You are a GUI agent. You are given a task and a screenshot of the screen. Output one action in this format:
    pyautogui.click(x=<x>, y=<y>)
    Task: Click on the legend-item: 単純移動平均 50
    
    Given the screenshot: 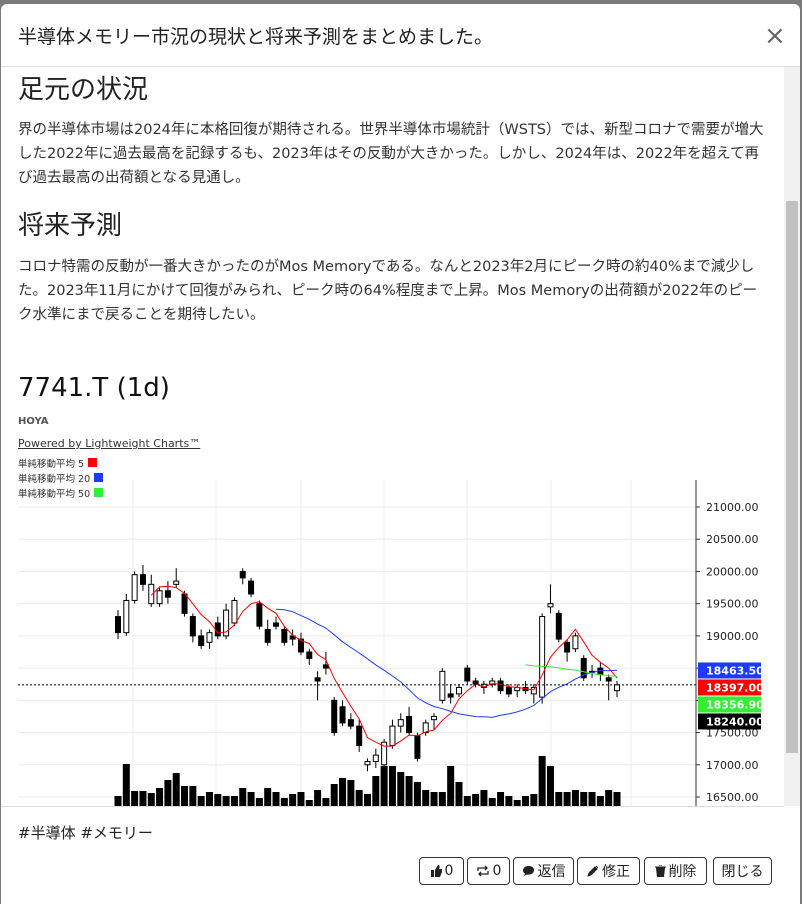 What is the action you would take?
    pyautogui.click(x=61, y=492)
    